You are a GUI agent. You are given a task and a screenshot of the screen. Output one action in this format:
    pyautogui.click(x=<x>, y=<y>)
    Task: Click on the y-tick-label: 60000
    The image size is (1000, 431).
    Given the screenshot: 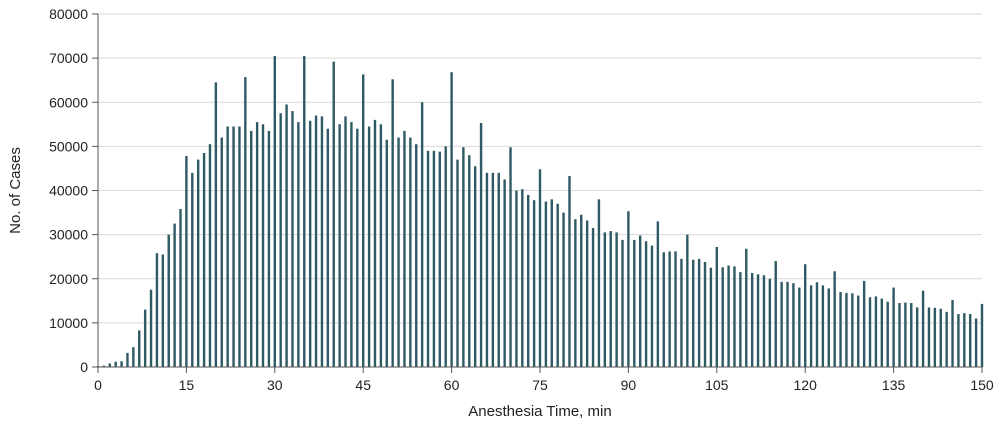 What is the action you would take?
    pyautogui.click(x=68, y=102)
    